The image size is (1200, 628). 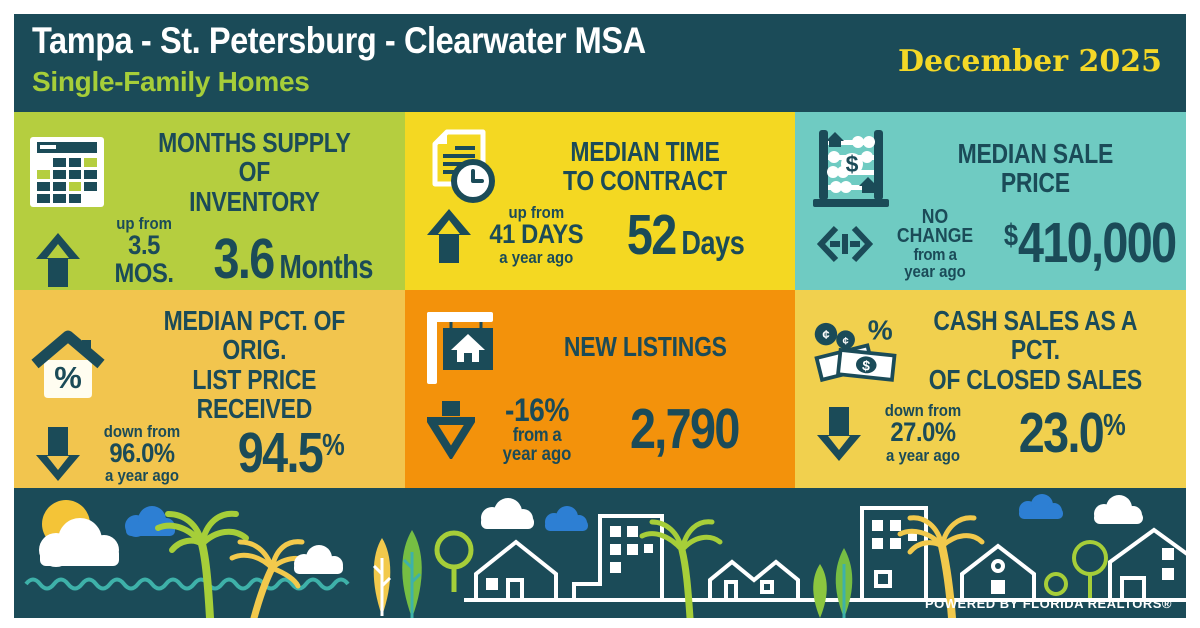 I want to click on listing-sign-icon, so click(x=464, y=347).